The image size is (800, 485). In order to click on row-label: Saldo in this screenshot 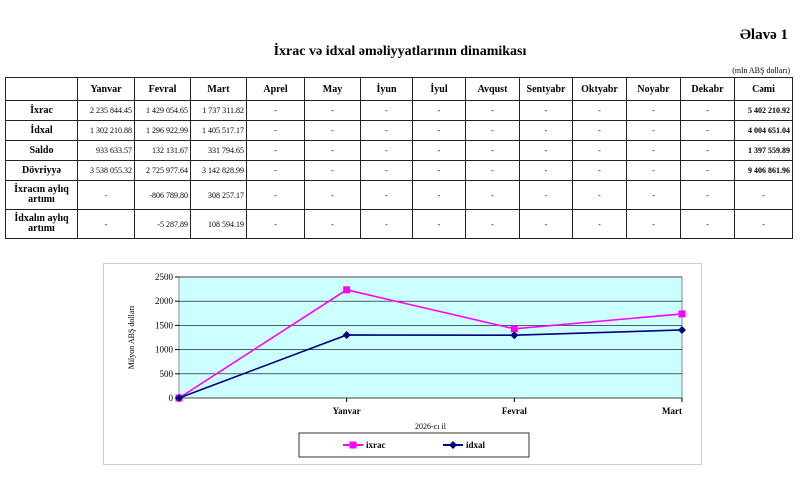, I will do `click(41, 150)`.